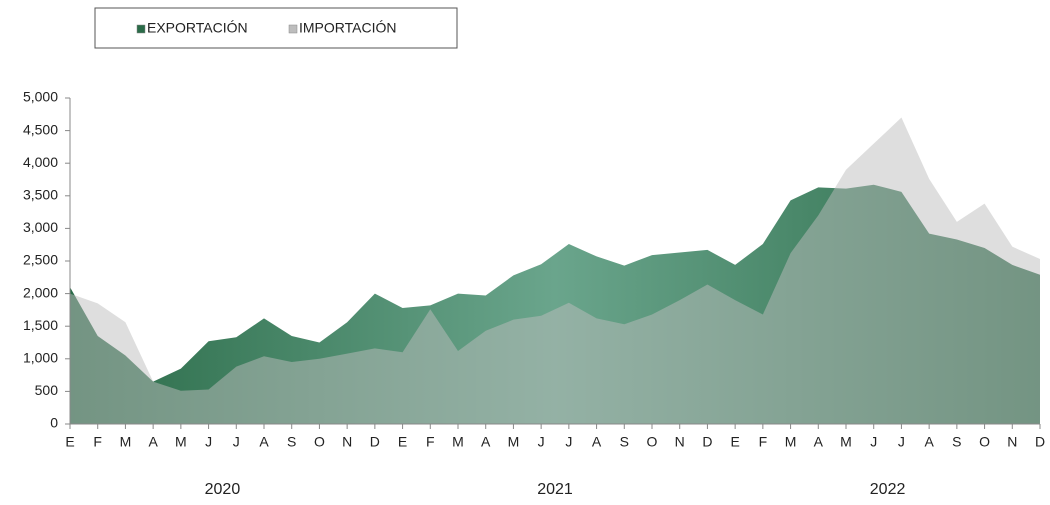 This screenshot has width=1050, height=505. I want to click on legend-label: IMPORTACIÓN, so click(348, 28).